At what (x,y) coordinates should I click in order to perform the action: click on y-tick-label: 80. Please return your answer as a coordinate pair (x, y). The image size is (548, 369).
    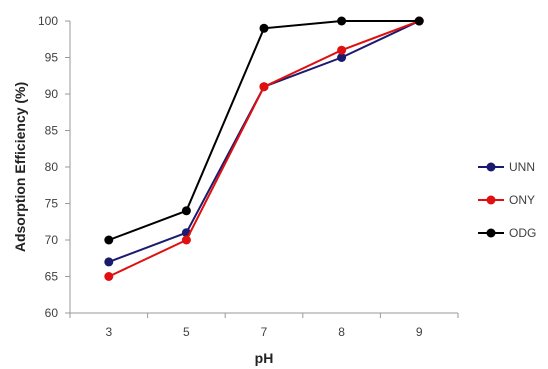
    Looking at the image, I should click on (52, 167).